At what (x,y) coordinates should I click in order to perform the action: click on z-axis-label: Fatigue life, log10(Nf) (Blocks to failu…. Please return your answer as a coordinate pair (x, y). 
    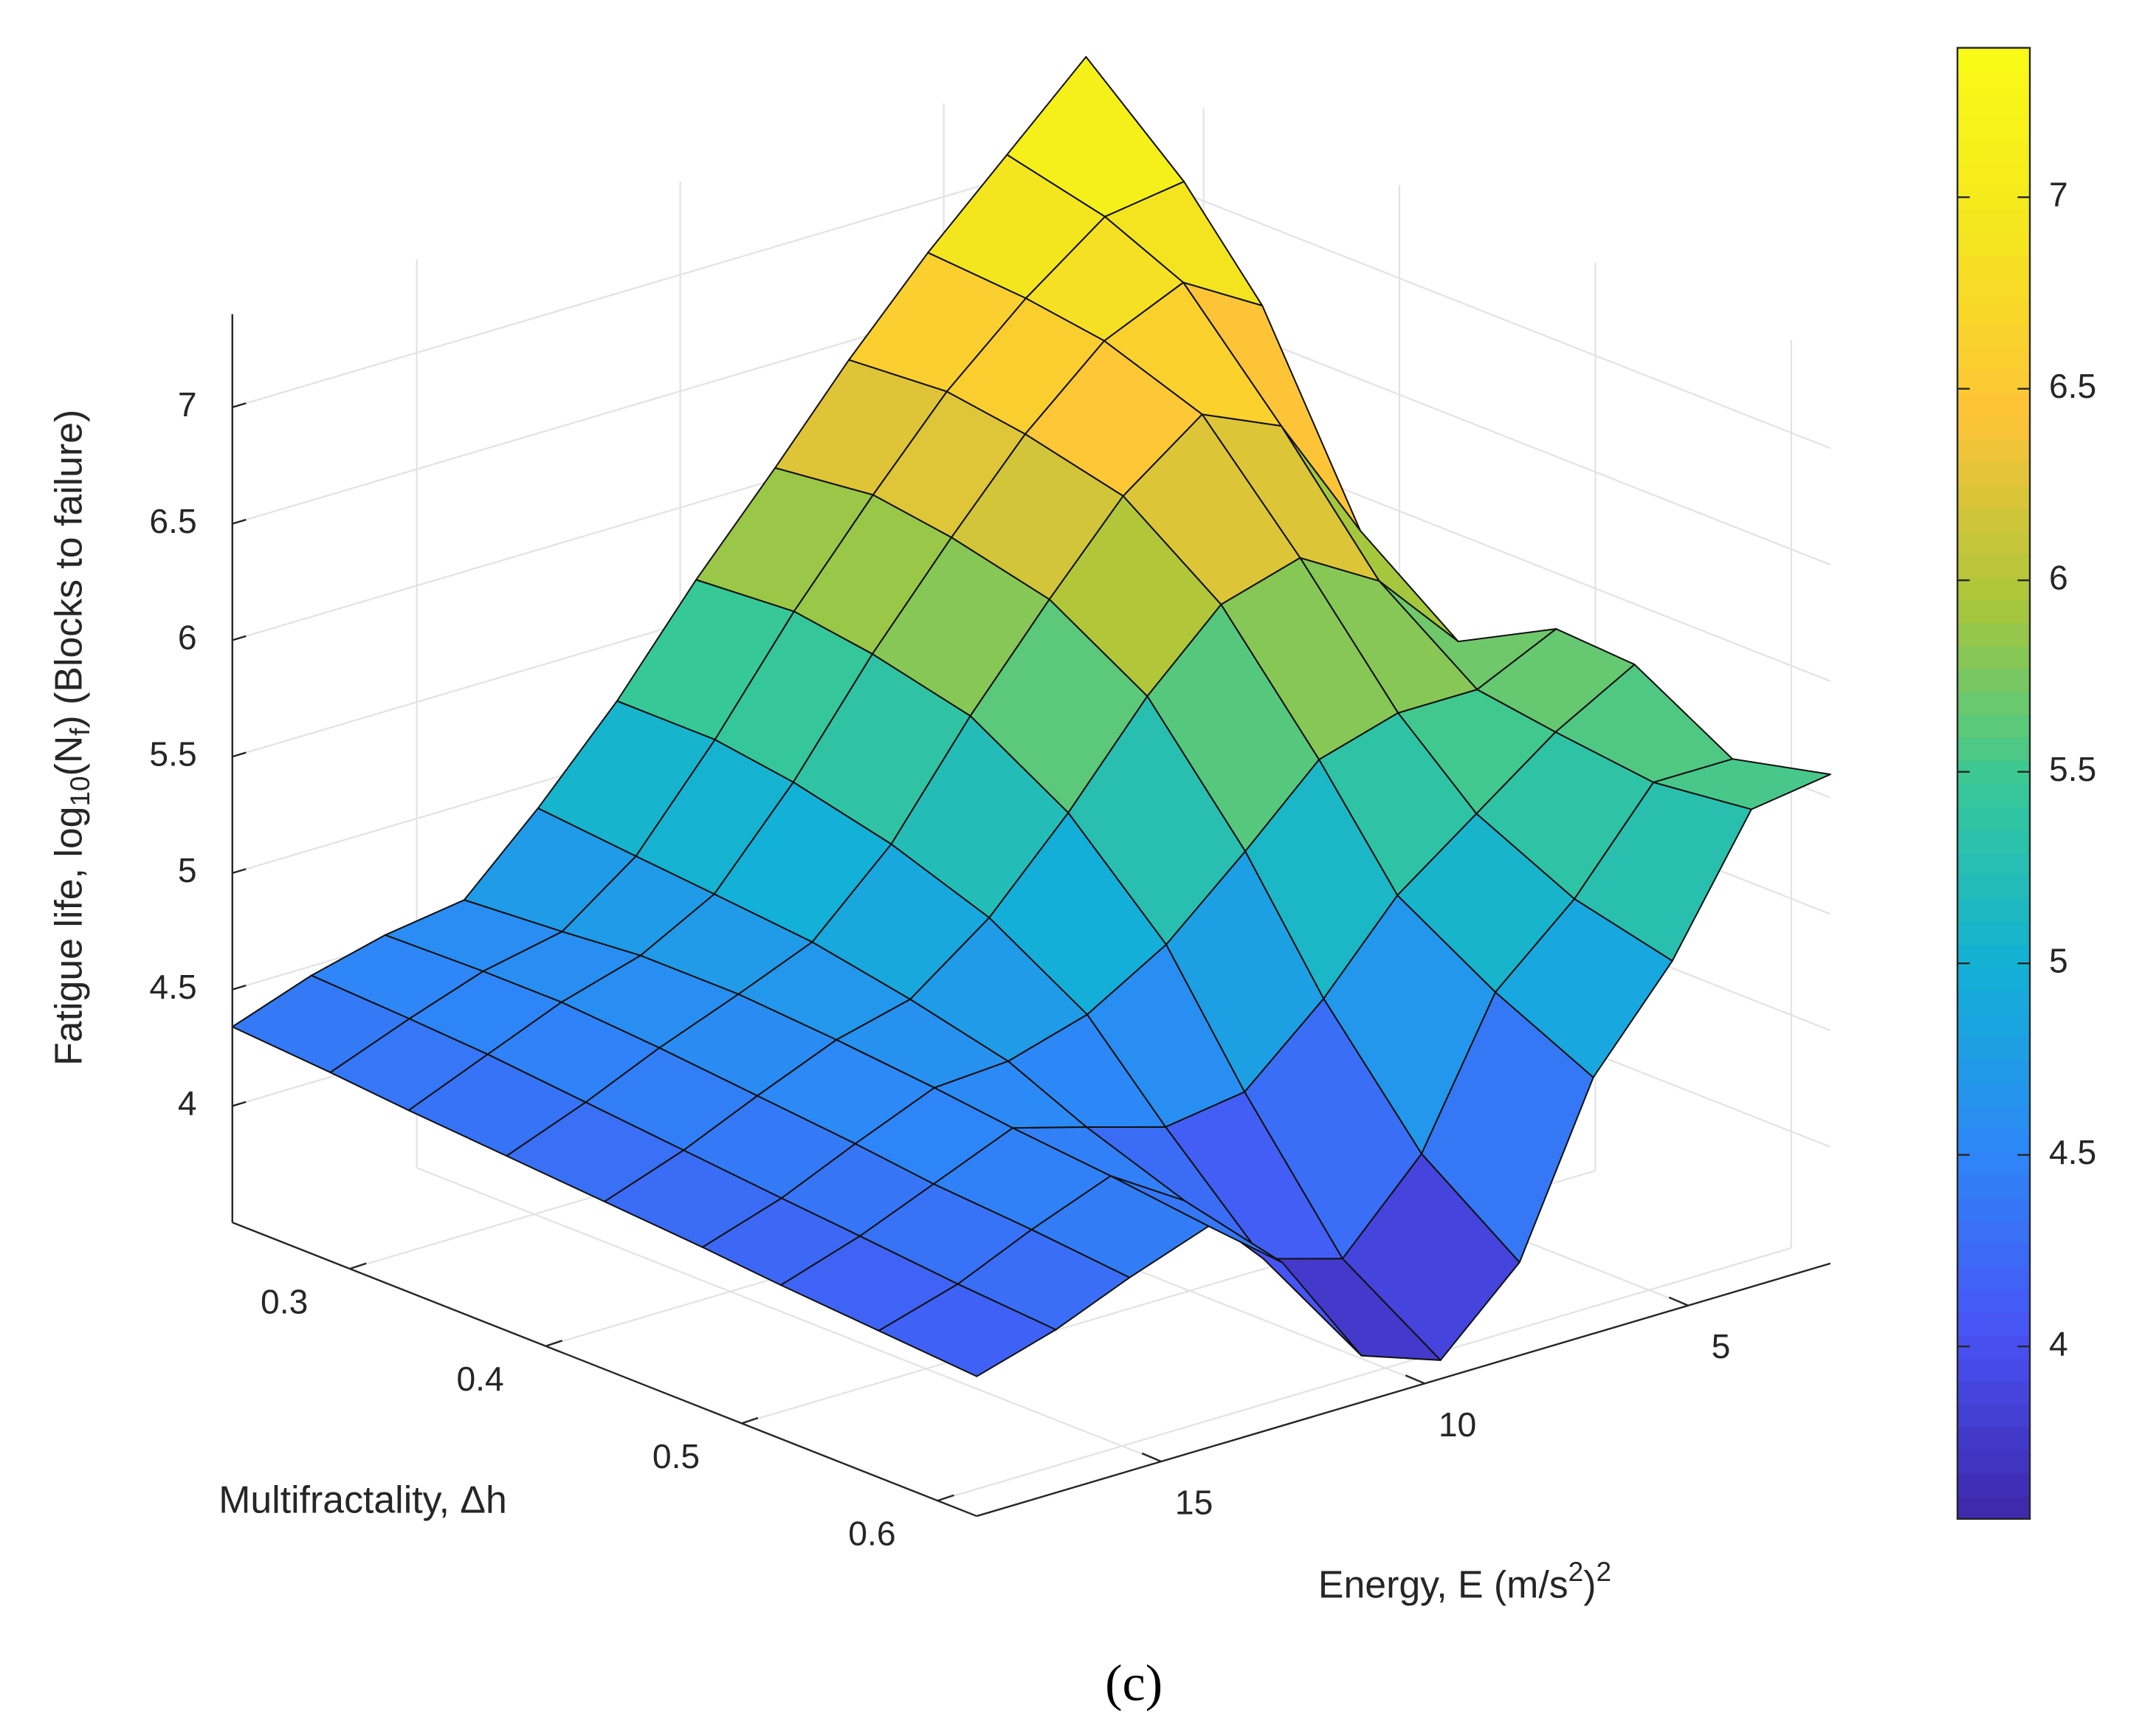
    Looking at the image, I should click on (71, 738).